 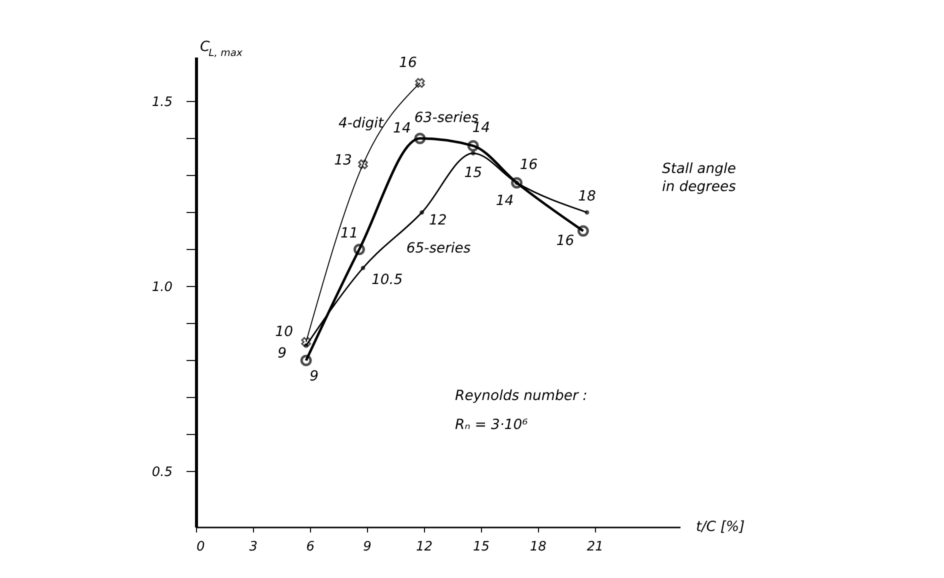 What do you see at coordinates (538, 547) in the screenshot?
I see `x-tick-label: 18` at bounding box center [538, 547].